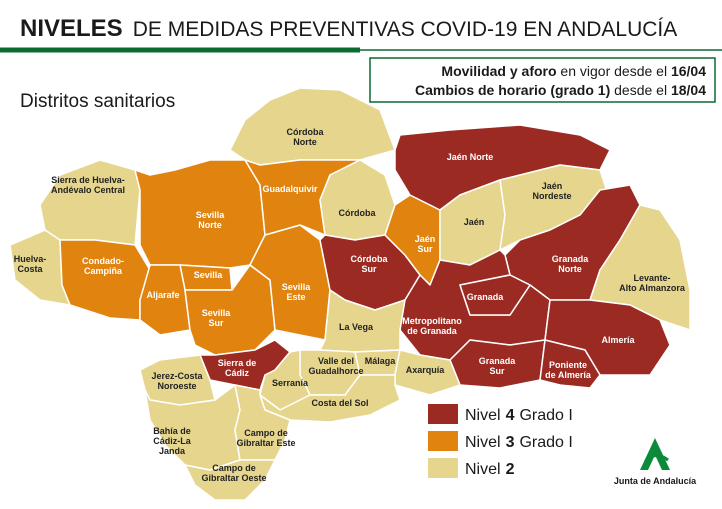 This screenshot has width=722, height=509. I want to click on district-label-line: Almería, so click(618, 340).